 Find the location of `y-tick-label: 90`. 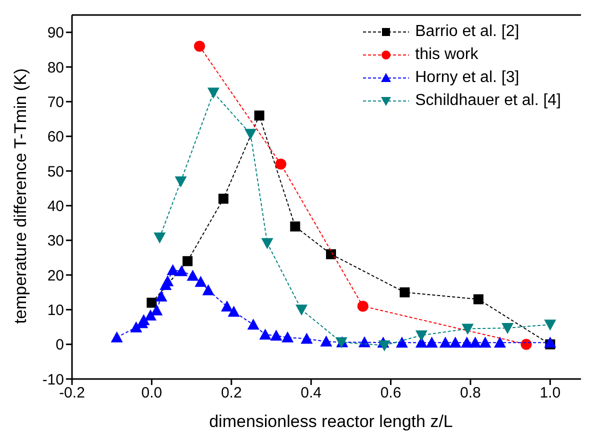

y-tick-label: 90 is located at coordinates (55, 33).